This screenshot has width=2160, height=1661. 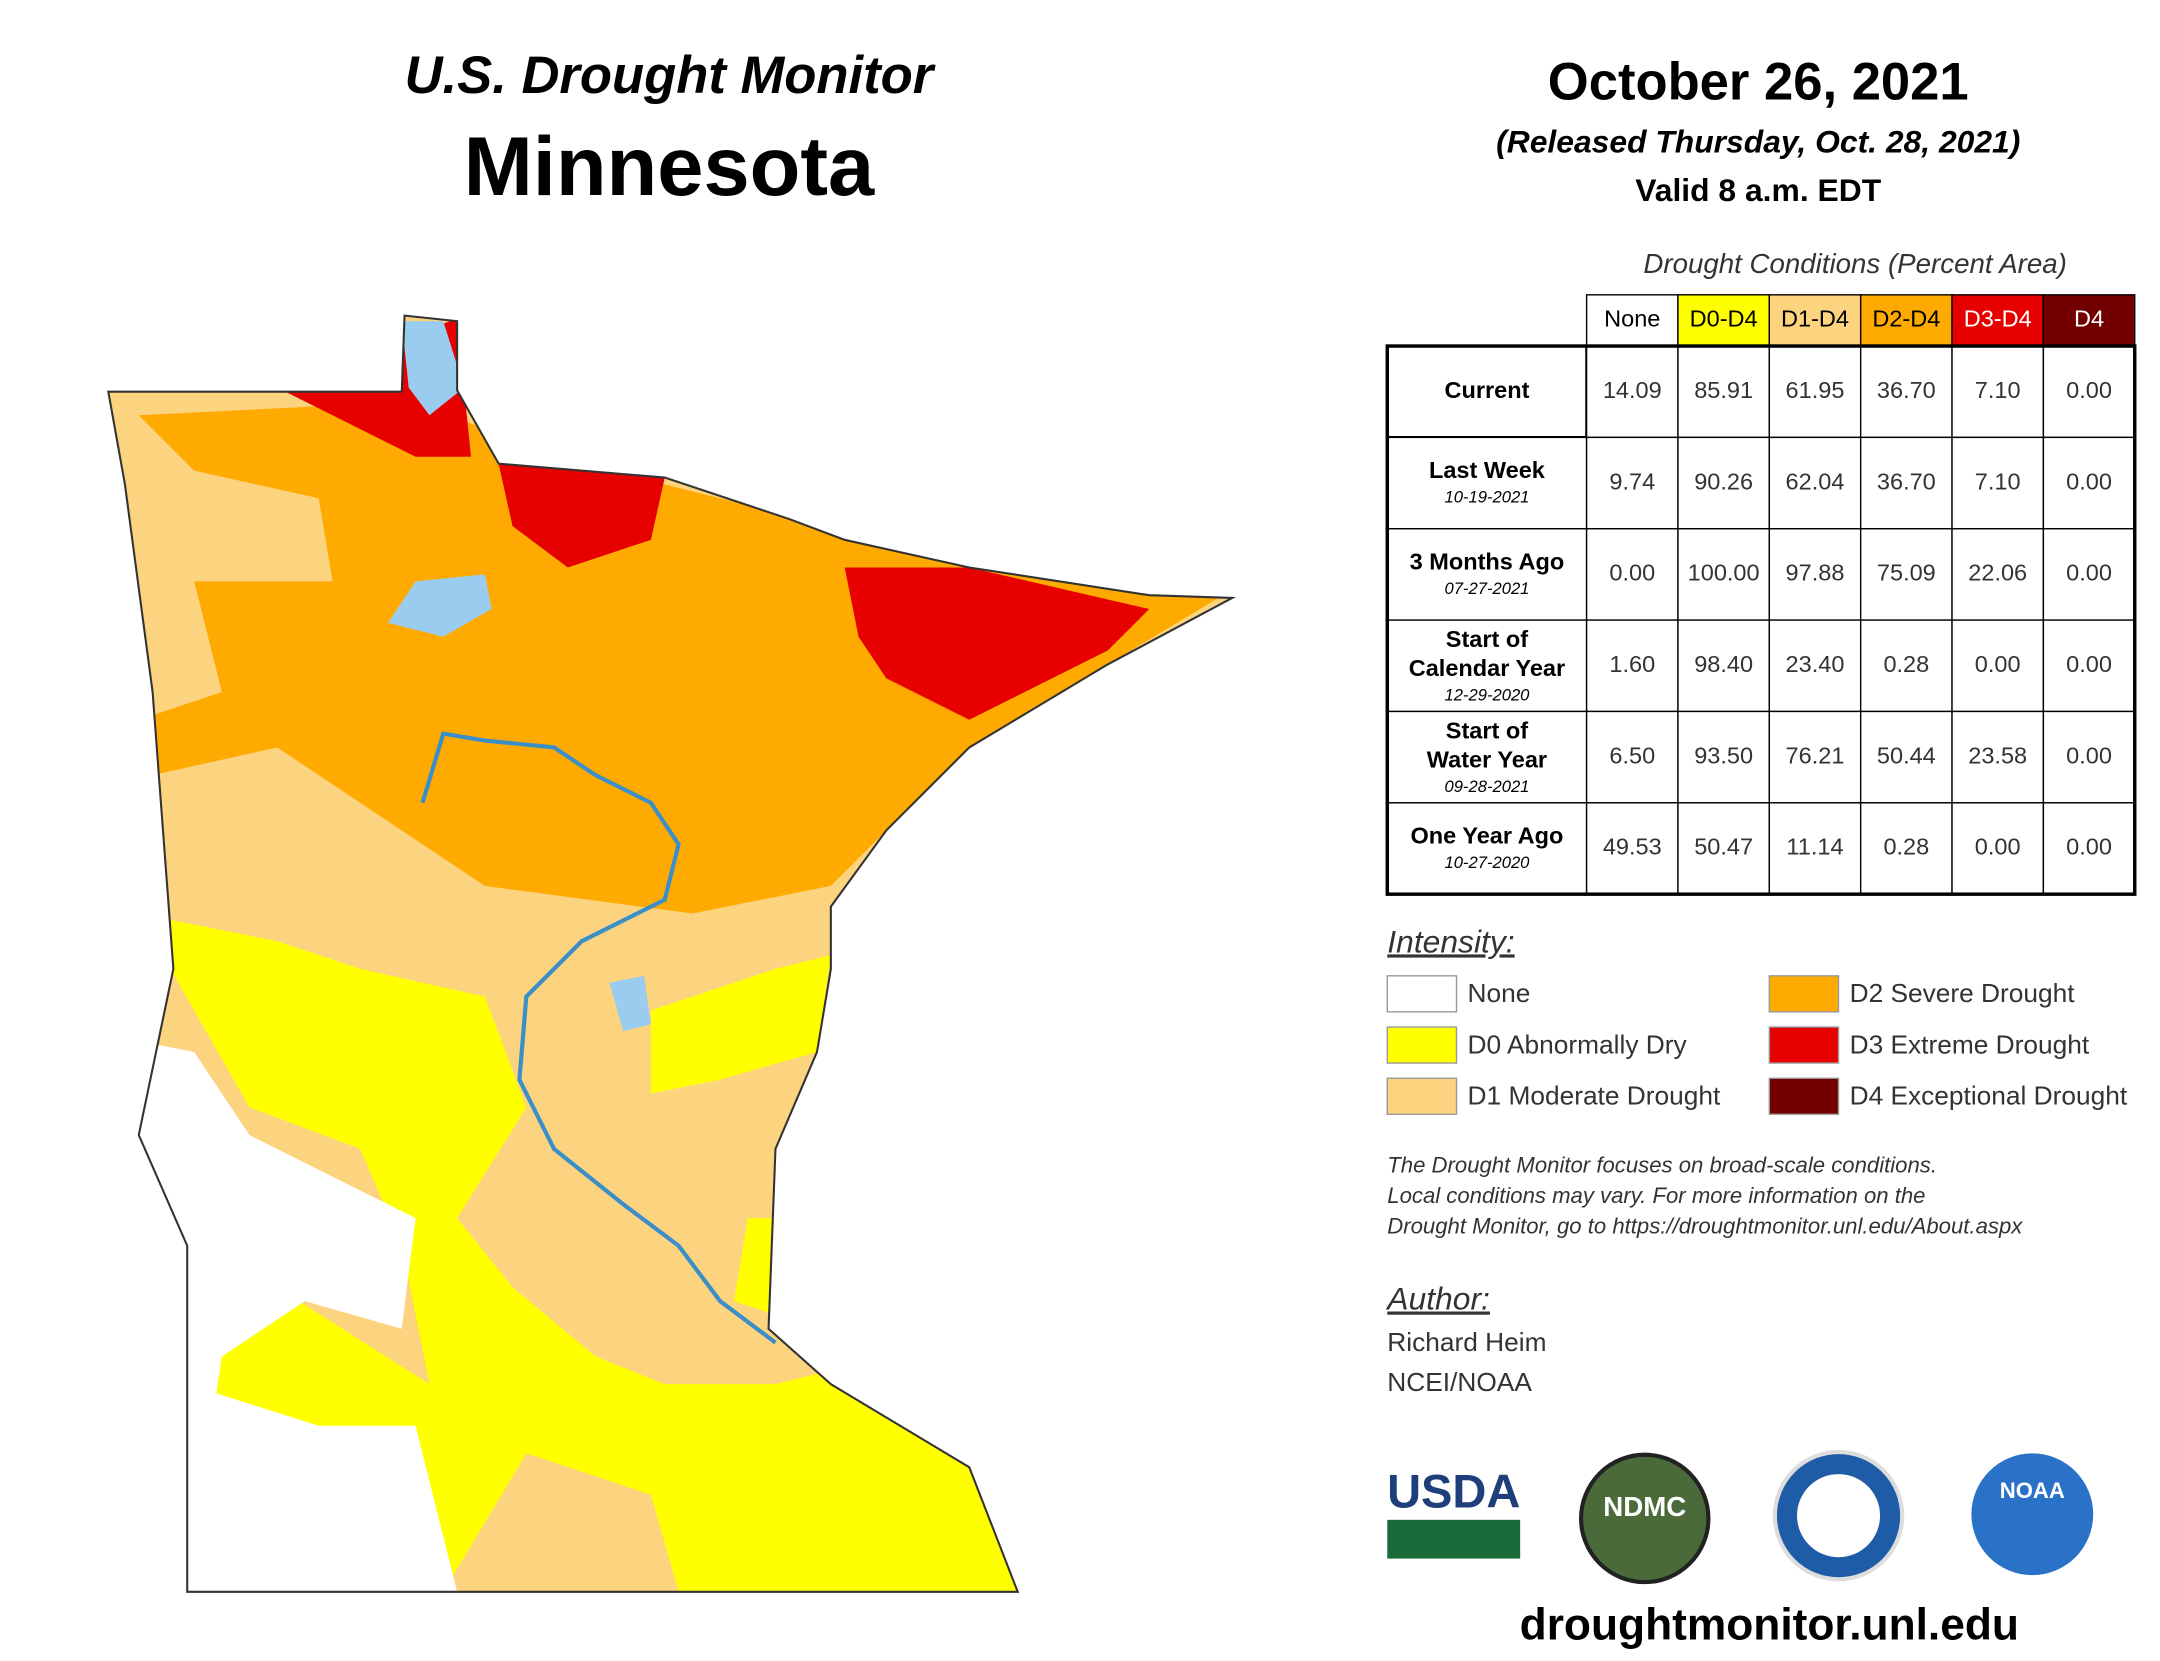 I want to click on value: 14.09, so click(x=1632, y=390).